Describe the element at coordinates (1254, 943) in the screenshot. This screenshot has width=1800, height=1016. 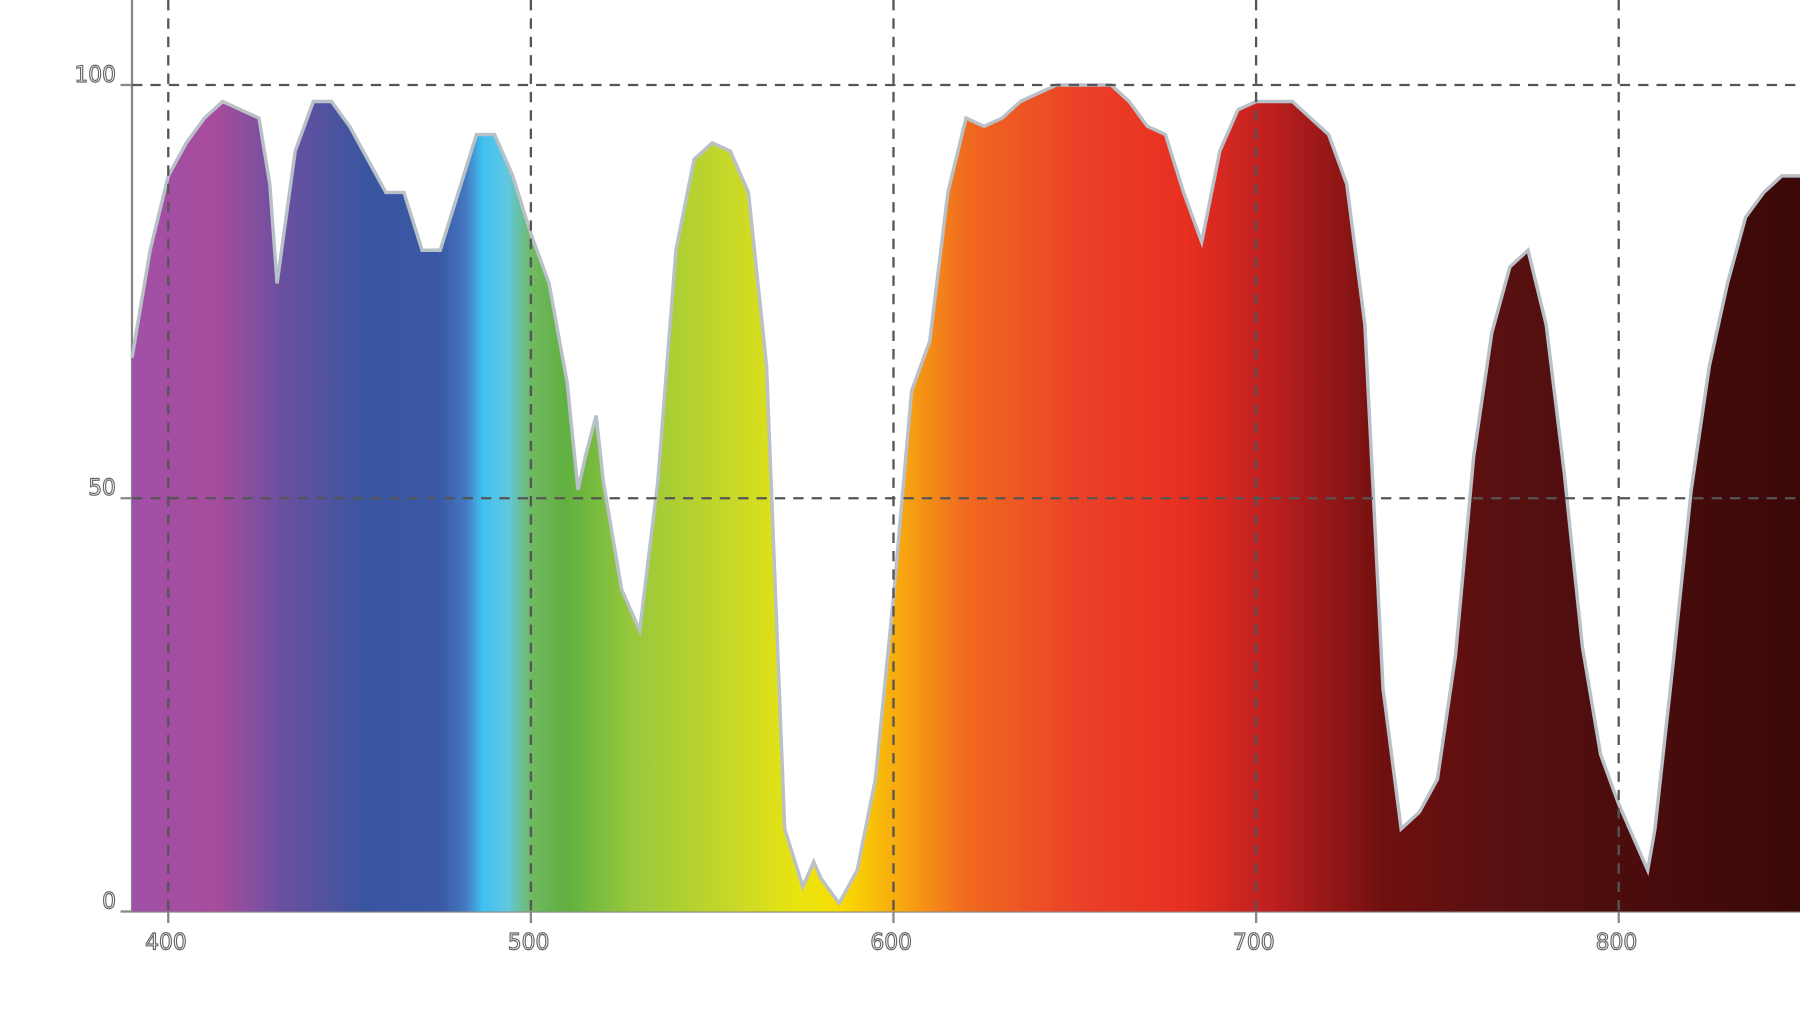
I see `x-tick-label: 700` at that location.